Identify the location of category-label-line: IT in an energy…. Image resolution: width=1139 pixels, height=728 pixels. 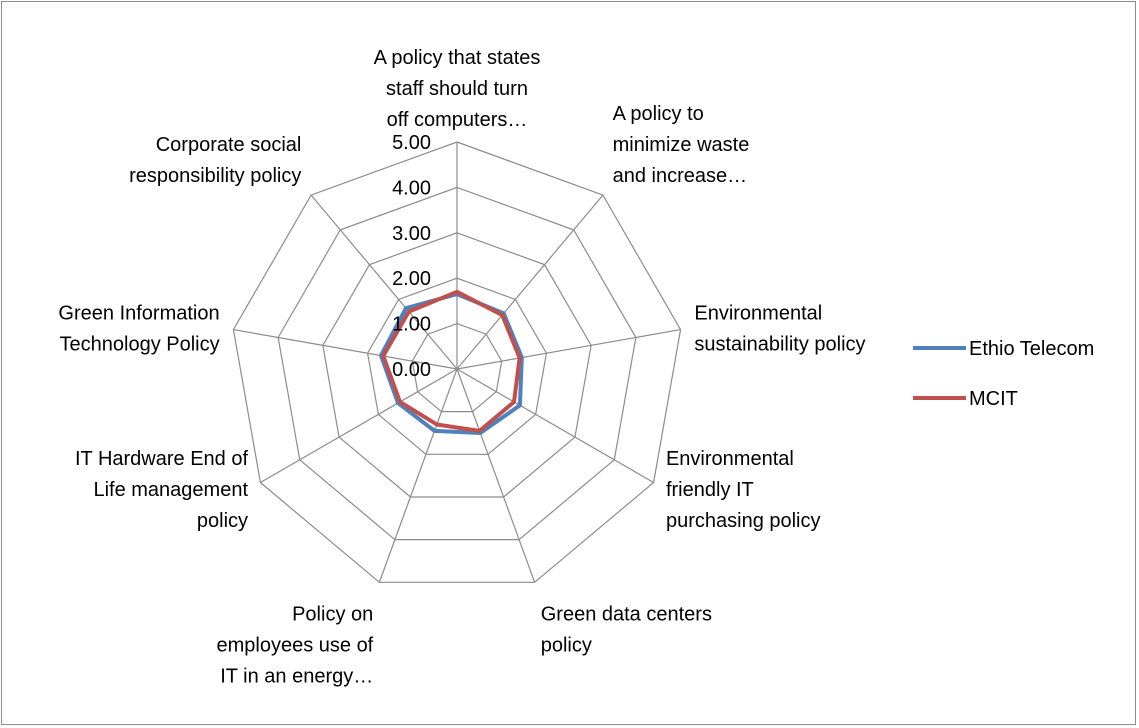
(296, 677).